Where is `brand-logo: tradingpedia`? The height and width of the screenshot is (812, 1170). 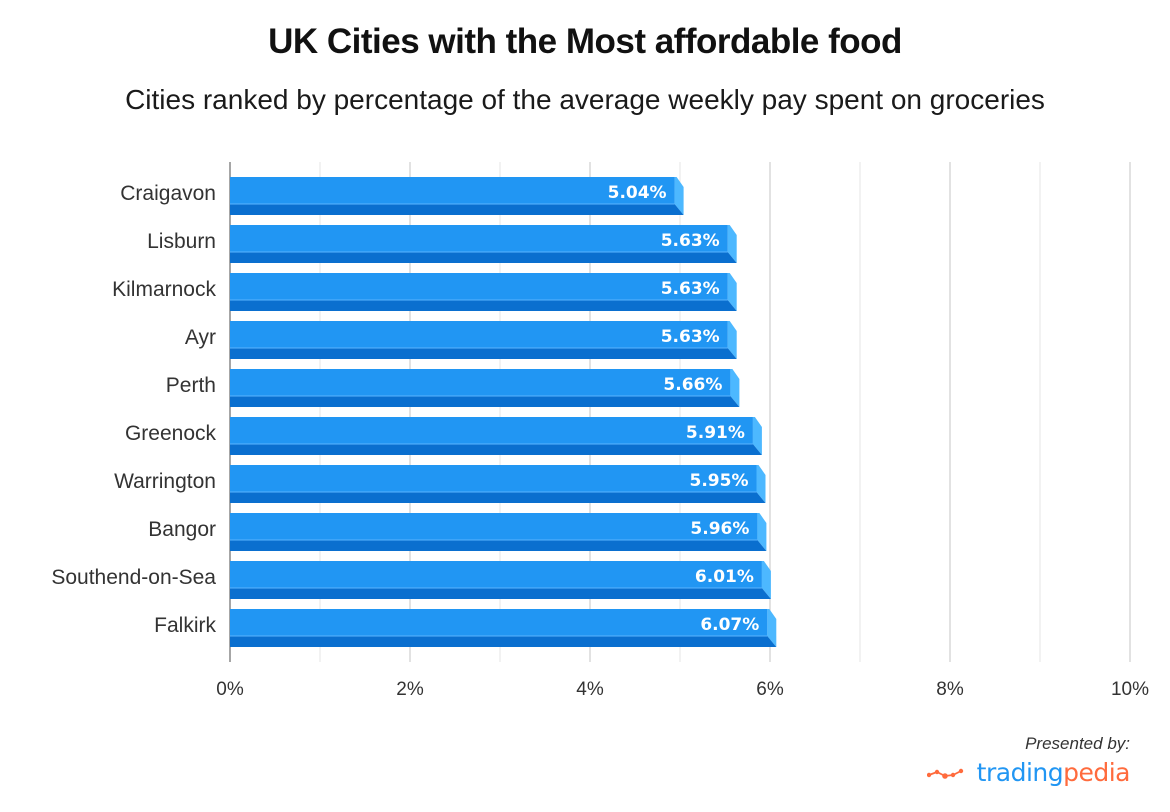 brand-logo: tradingpedia is located at coordinates (1028, 772).